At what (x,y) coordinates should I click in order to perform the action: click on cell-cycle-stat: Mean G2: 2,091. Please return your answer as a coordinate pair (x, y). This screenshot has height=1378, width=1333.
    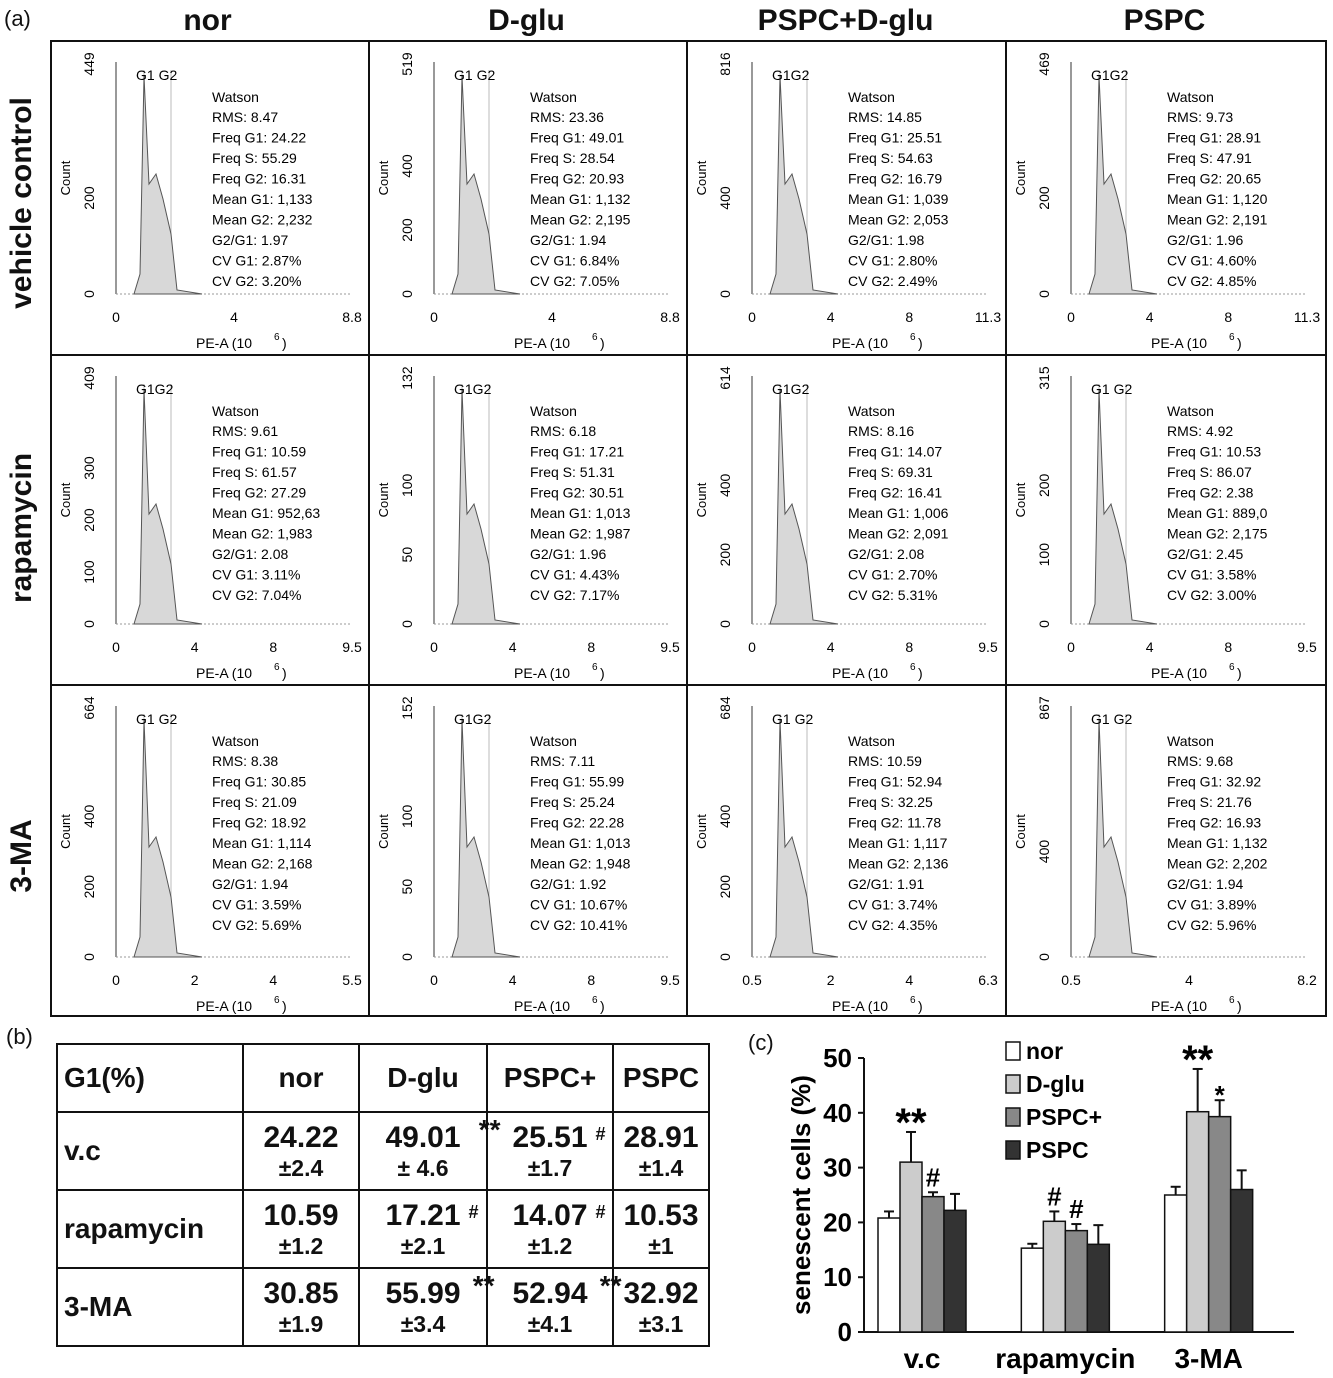
    Looking at the image, I should click on (898, 534).